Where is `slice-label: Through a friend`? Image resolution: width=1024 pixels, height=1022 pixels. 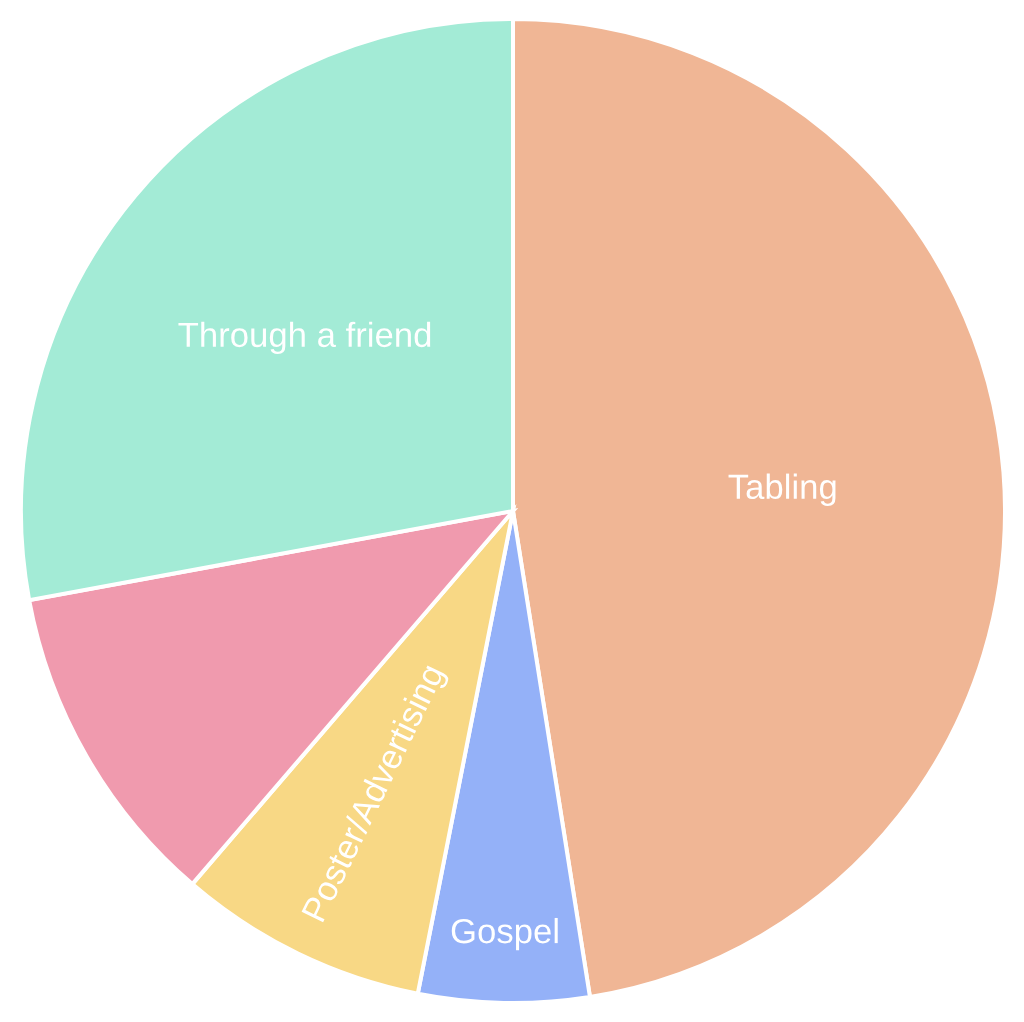
slice-label: Through a friend is located at coordinates (304, 338).